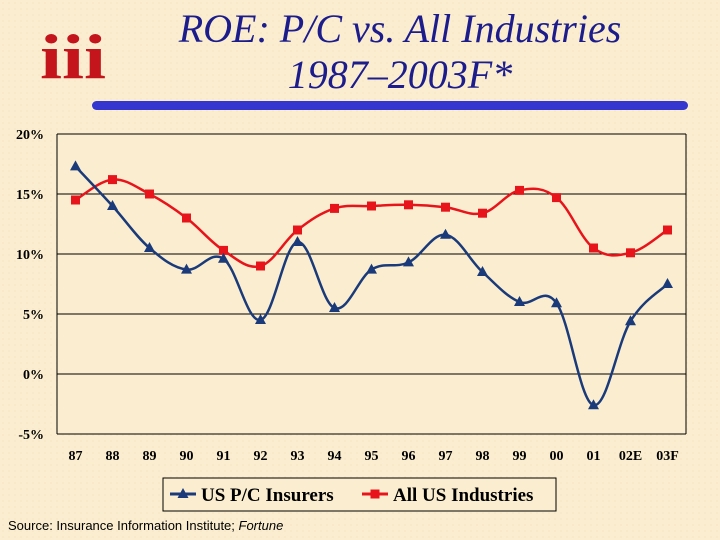  I want to click on x-tick-label: 91, so click(224, 456).